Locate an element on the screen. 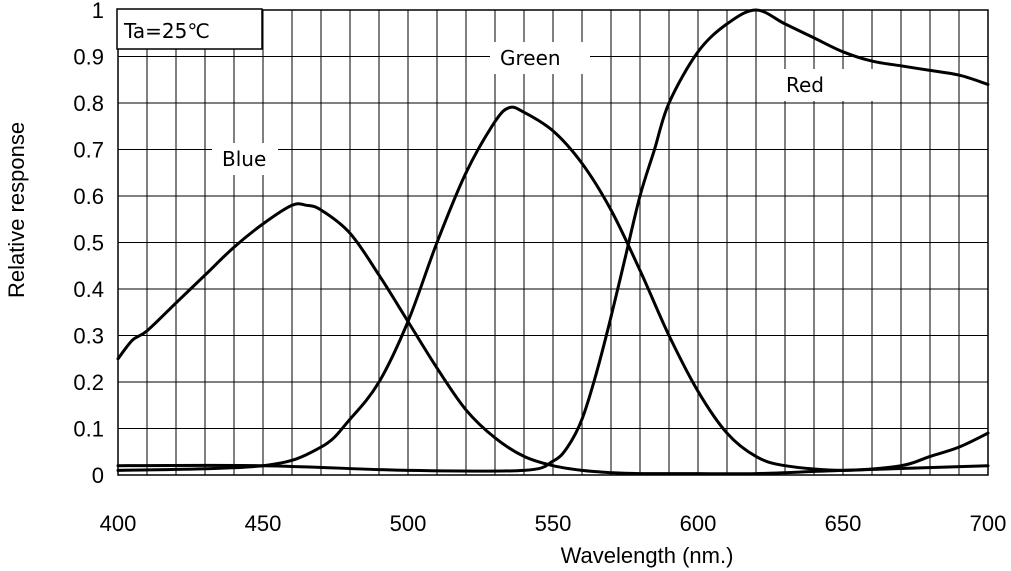 This screenshot has width=1011, height=571. y-tick-label: 0.6 is located at coordinates (88, 196).